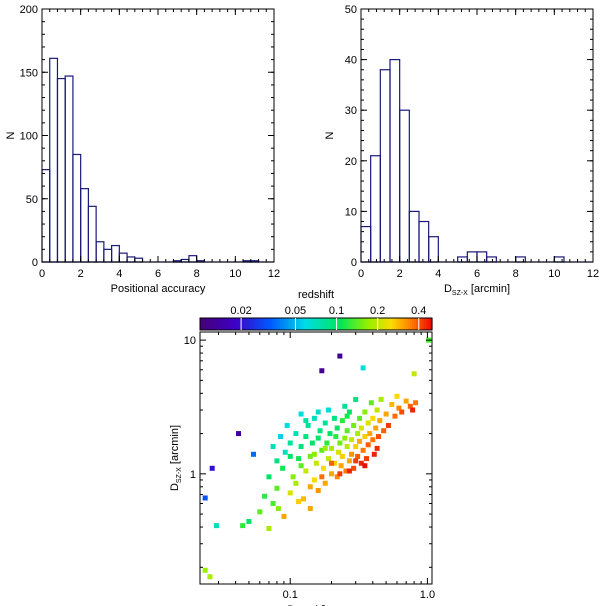 The width and height of the screenshot is (600, 606). I want to click on x-tick-label: 0, so click(42, 274).